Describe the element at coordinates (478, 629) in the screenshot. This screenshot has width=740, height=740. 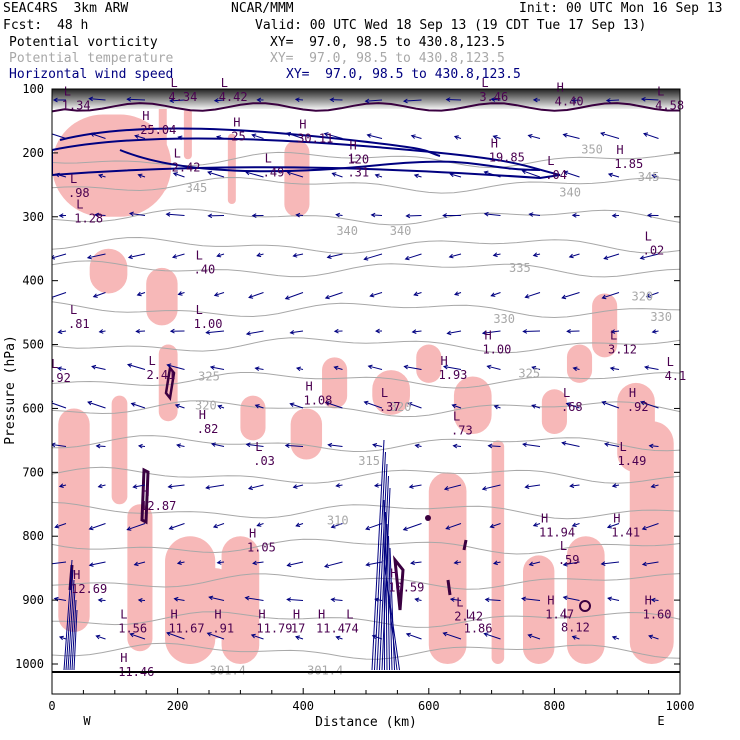
I see `extremum-value: 1.86` at that location.